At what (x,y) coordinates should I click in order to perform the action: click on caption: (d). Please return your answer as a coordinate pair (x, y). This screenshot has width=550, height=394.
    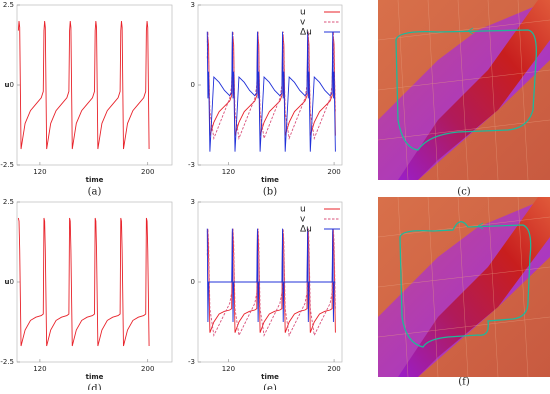
    Looking at the image, I should click on (94, 387).